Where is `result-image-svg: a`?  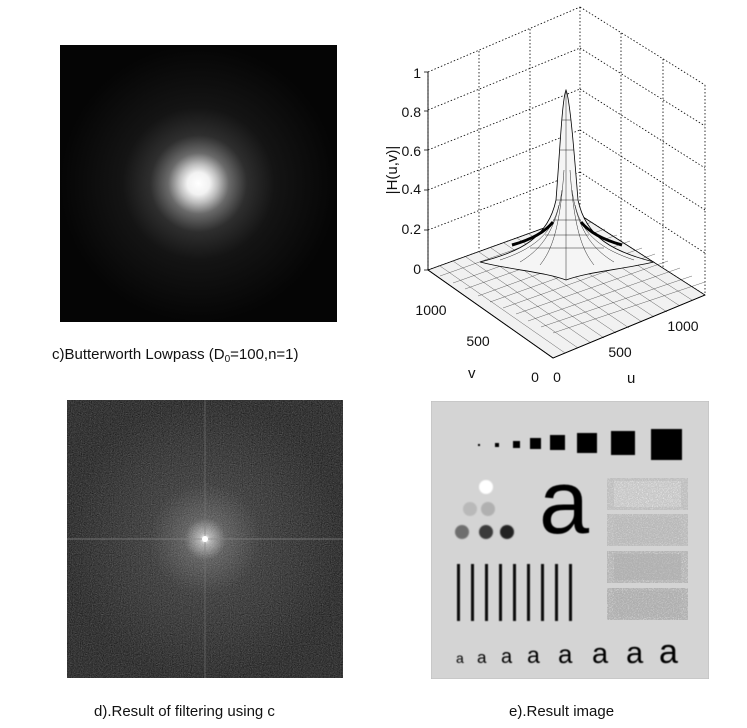 result-image-svg: a is located at coordinates (570, 540).